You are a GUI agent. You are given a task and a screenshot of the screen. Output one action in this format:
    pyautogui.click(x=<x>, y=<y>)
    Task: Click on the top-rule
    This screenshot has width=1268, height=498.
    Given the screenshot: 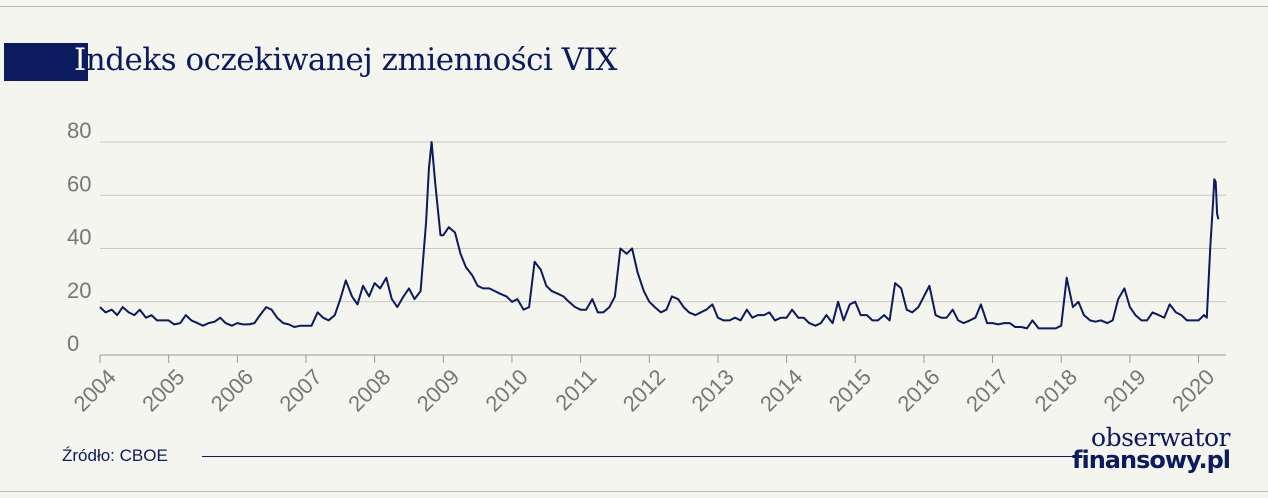 What is the action you would take?
    pyautogui.click(x=634, y=6)
    